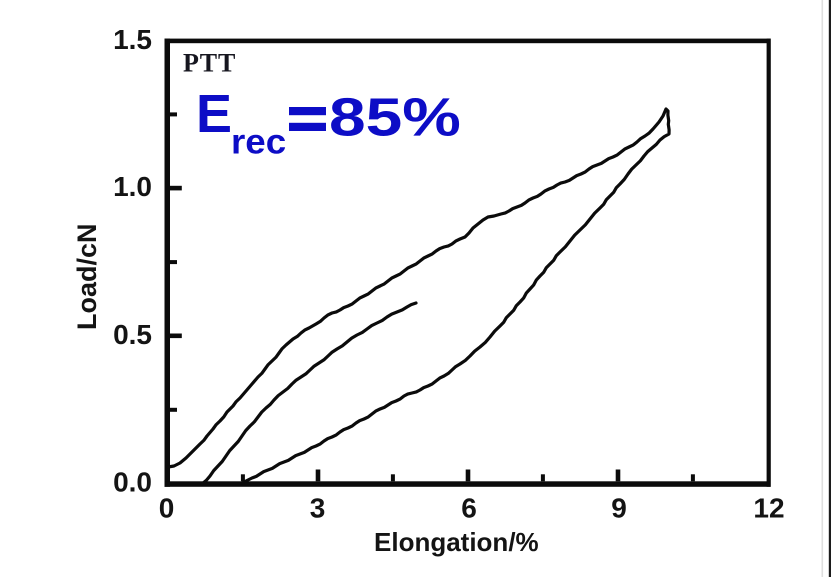  I want to click on svg-text: 3, so click(318, 508).